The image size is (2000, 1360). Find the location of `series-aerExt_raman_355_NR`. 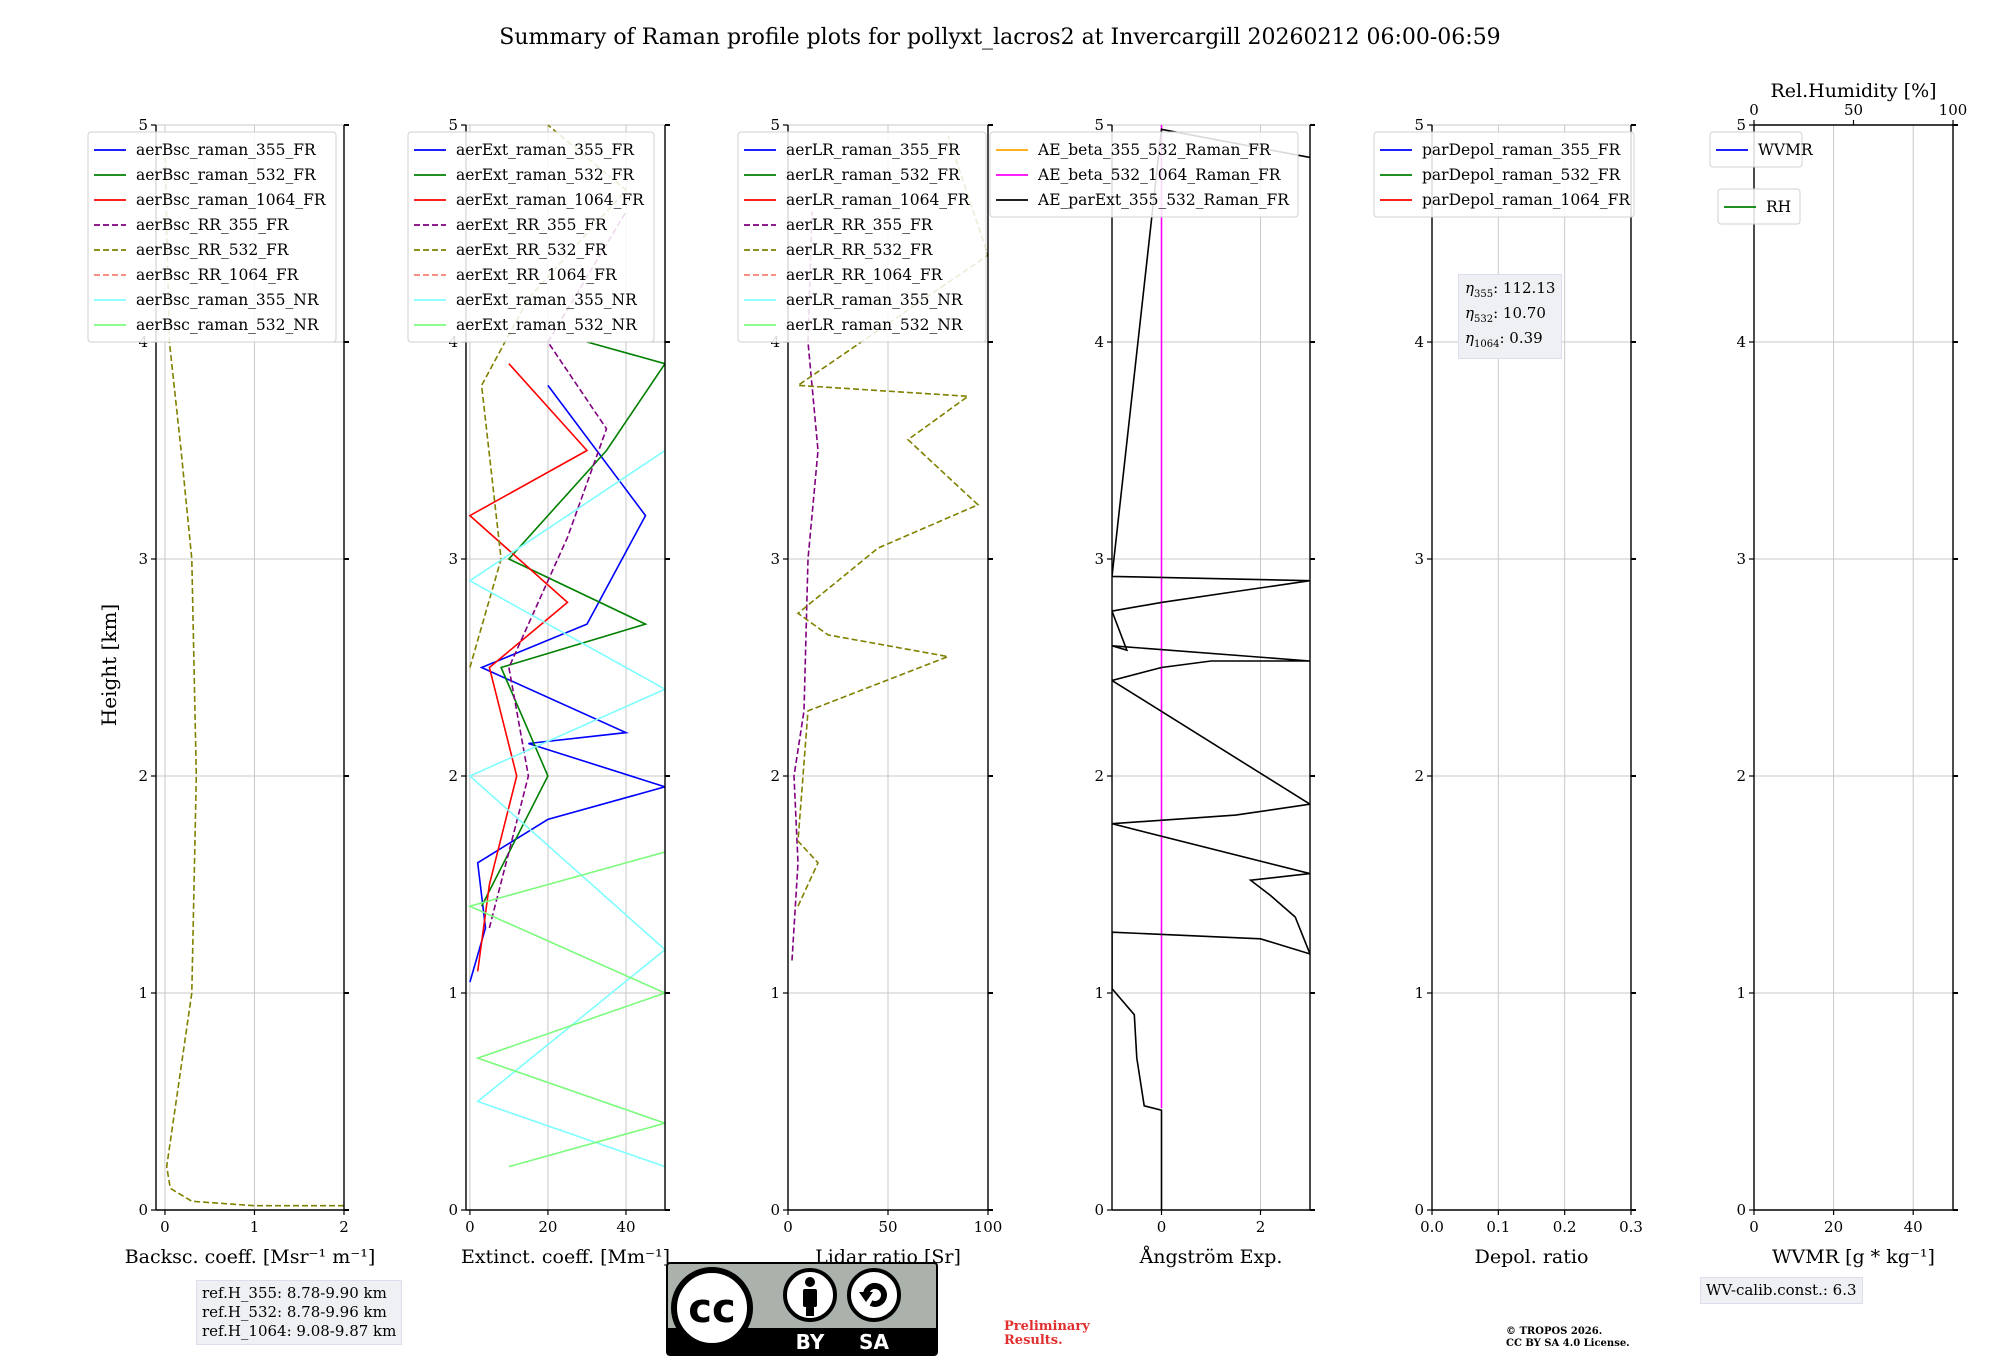

series-aerExt_raman_355_NR is located at coordinates (566, 808).